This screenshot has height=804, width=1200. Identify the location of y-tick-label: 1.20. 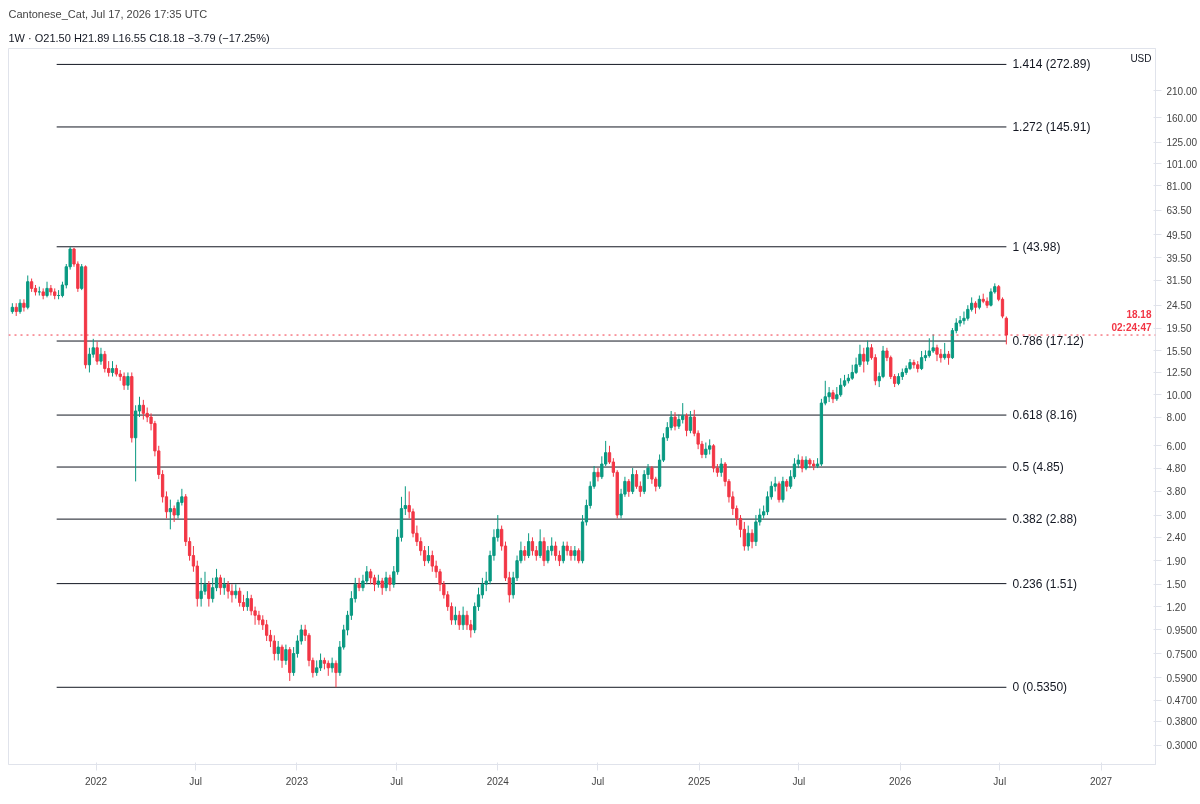
(1176, 607).